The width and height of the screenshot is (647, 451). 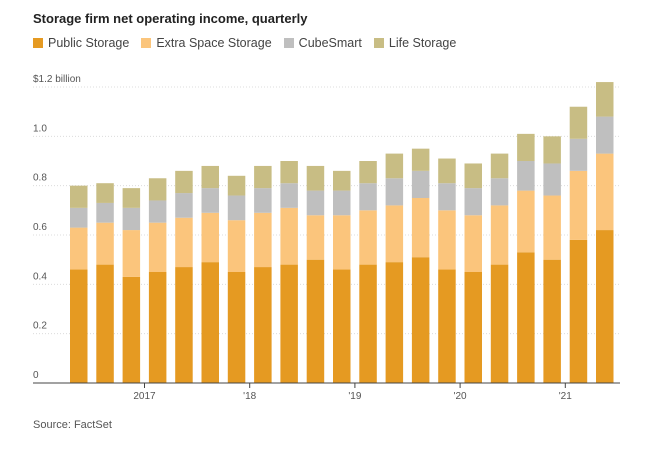 What do you see at coordinates (40, 227) in the screenshot?
I see `y-tick-label: 0.6` at bounding box center [40, 227].